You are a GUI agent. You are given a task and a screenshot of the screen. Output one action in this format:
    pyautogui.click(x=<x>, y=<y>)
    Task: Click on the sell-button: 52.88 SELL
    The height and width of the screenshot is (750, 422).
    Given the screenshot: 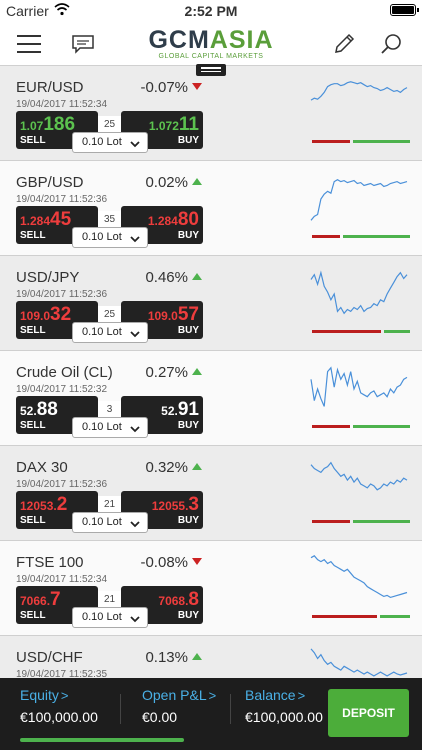 What is the action you would take?
    pyautogui.click(x=57, y=415)
    